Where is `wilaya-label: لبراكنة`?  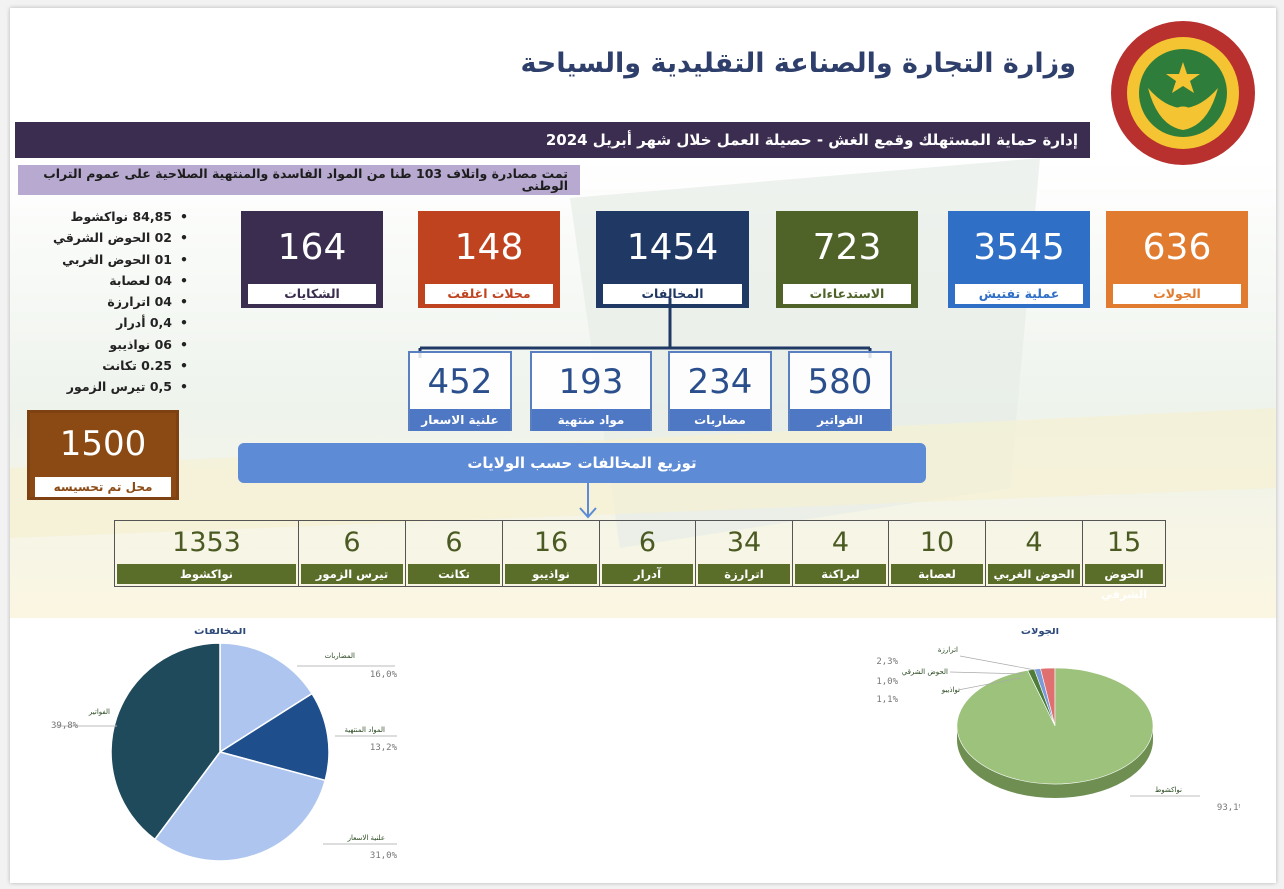
wilaya-label: لبراكنة is located at coordinates (840, 574).